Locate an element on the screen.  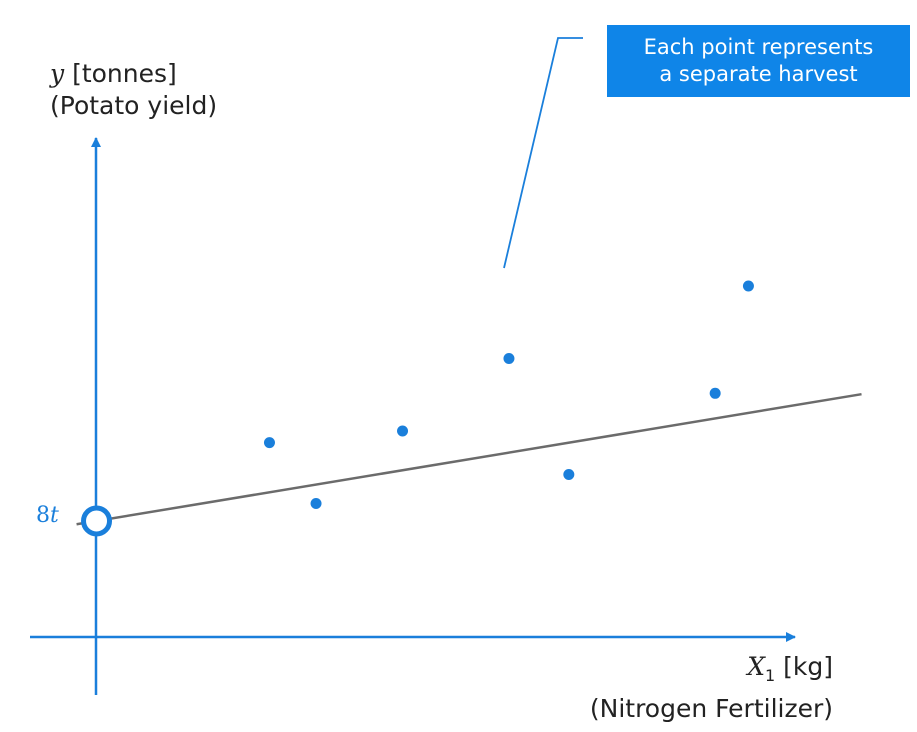
y-axis-label: y [tonnes] (Potato yield) is located at coordinates (133, 90).